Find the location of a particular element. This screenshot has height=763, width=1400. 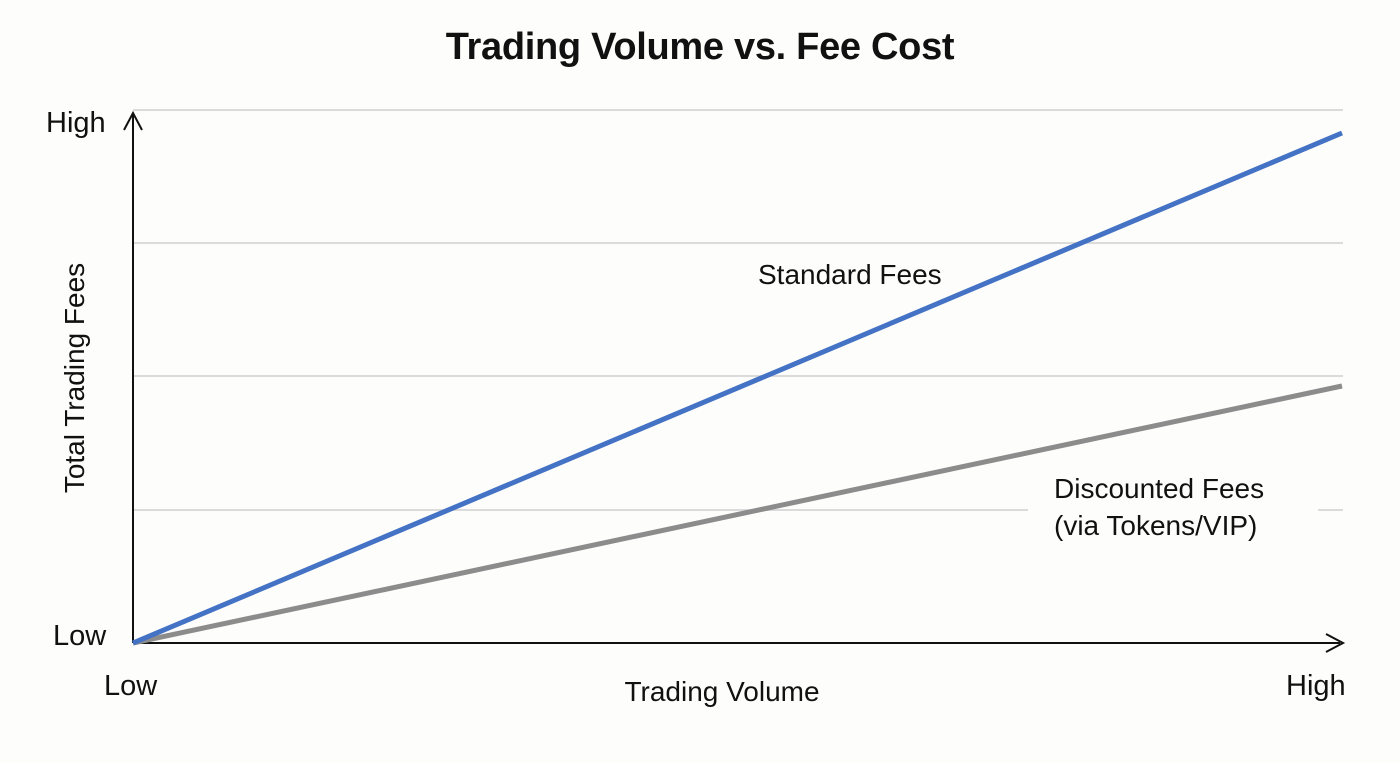

discounted-fees-annotation-line1: Discounted Fees is located at coordinates (1159, 488).